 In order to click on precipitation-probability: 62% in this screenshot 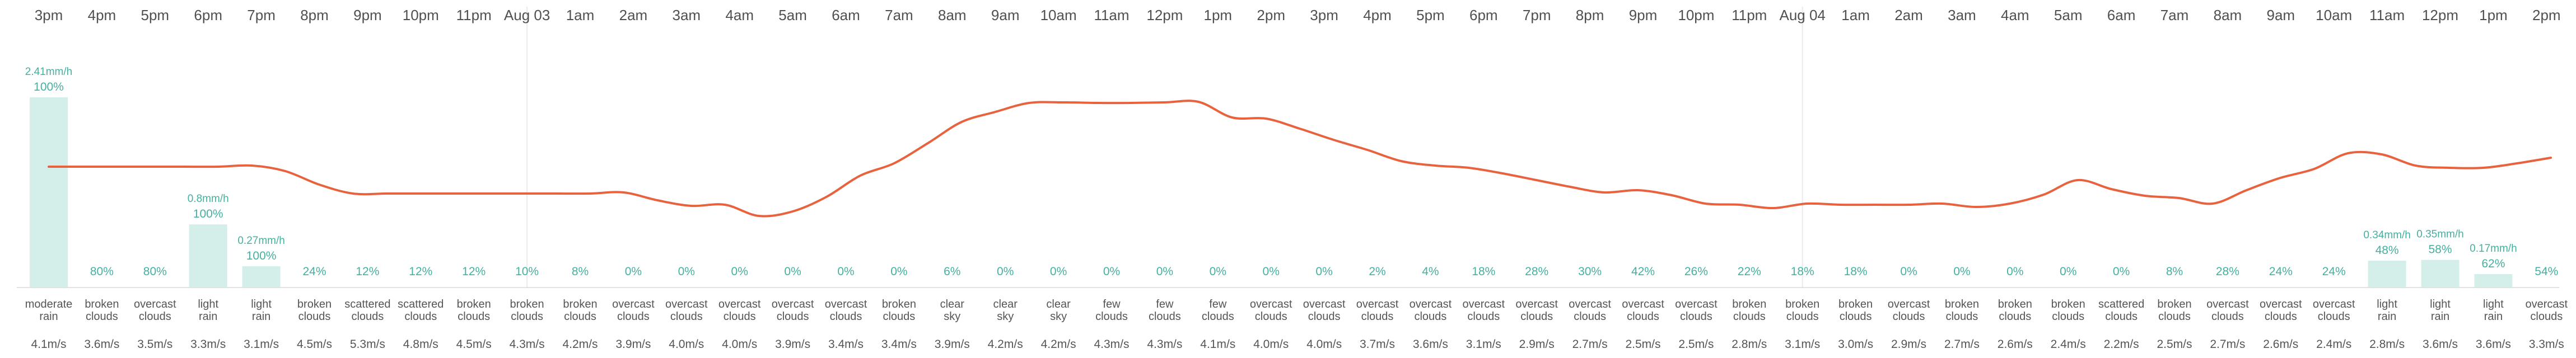, I will do `click(2493, 263)`.